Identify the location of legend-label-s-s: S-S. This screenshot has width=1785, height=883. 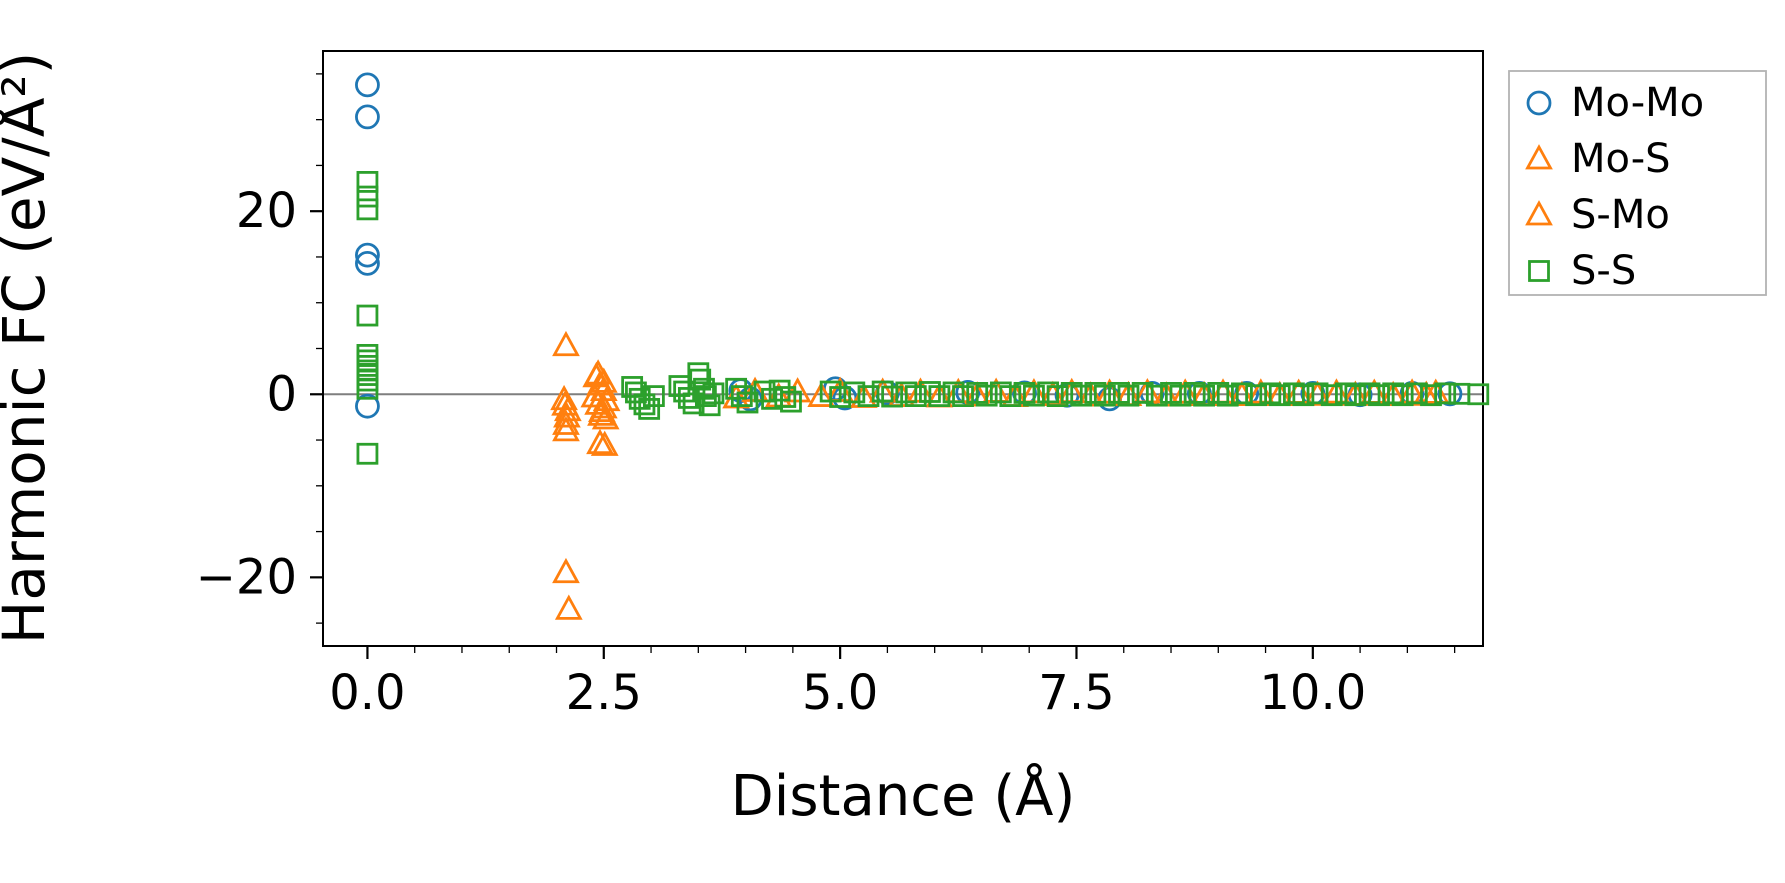
(1603, 271).